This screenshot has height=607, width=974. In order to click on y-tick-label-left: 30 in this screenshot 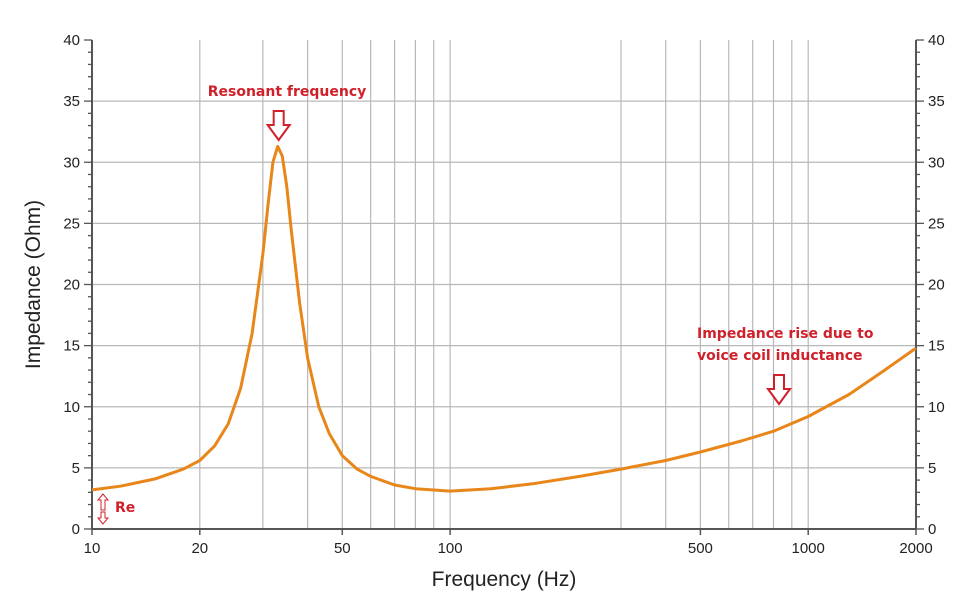, I will do `click(71, 162)`.